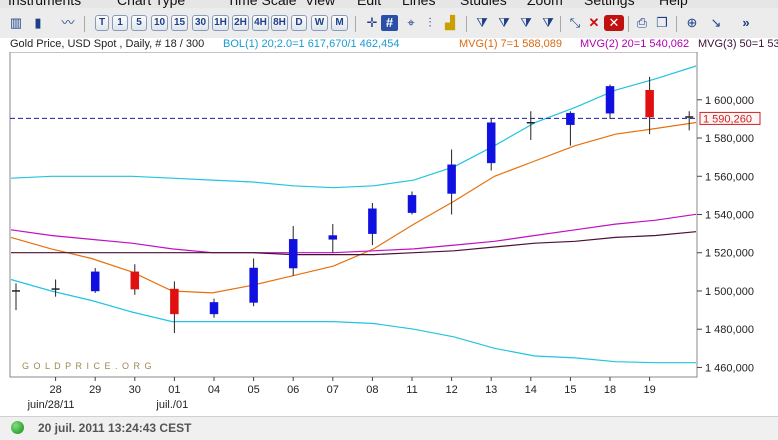 Image resolution: width=778 pixels, height=440 pixels. What do you see at coordinates (220, 23) in the screenshot?
I see `period-button-1h: 1H` at bounding box center [220, 23].